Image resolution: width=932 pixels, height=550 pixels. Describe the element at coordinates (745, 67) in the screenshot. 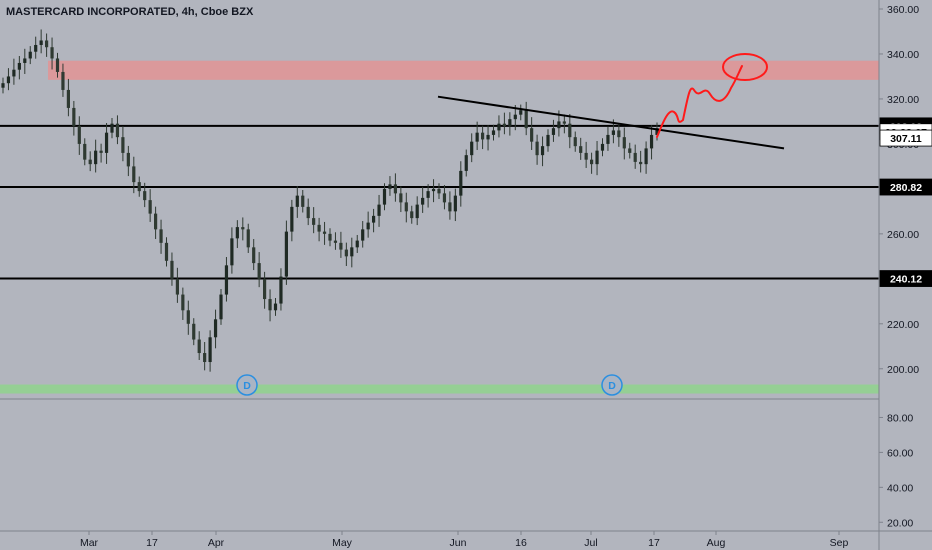

I see `target-circle` at that location.